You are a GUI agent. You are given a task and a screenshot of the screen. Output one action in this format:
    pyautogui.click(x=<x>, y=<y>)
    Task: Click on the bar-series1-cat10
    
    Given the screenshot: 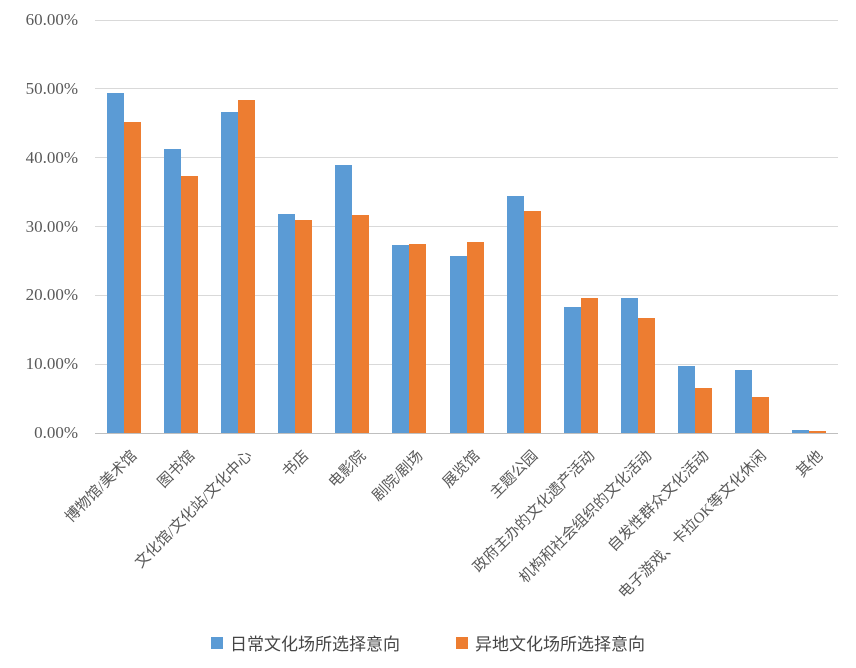 What is the action you would take?
    pyautogui.click(x=629, y=365)
    